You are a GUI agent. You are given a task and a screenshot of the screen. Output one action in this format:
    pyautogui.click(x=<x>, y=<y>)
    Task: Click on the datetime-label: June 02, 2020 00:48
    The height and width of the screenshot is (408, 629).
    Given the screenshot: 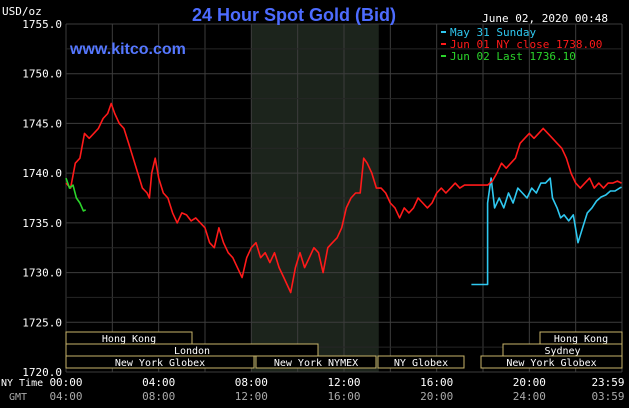 What is the action you would take?
    pyautogui.click(x=545, y=18)
    